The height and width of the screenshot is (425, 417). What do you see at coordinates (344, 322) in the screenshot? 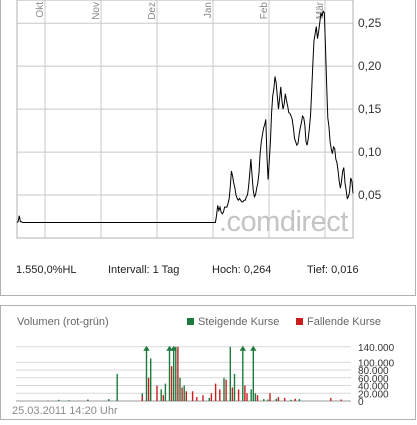
I see `legend-falling-label: Fallende Kurse` at bounding box center [344, 322].